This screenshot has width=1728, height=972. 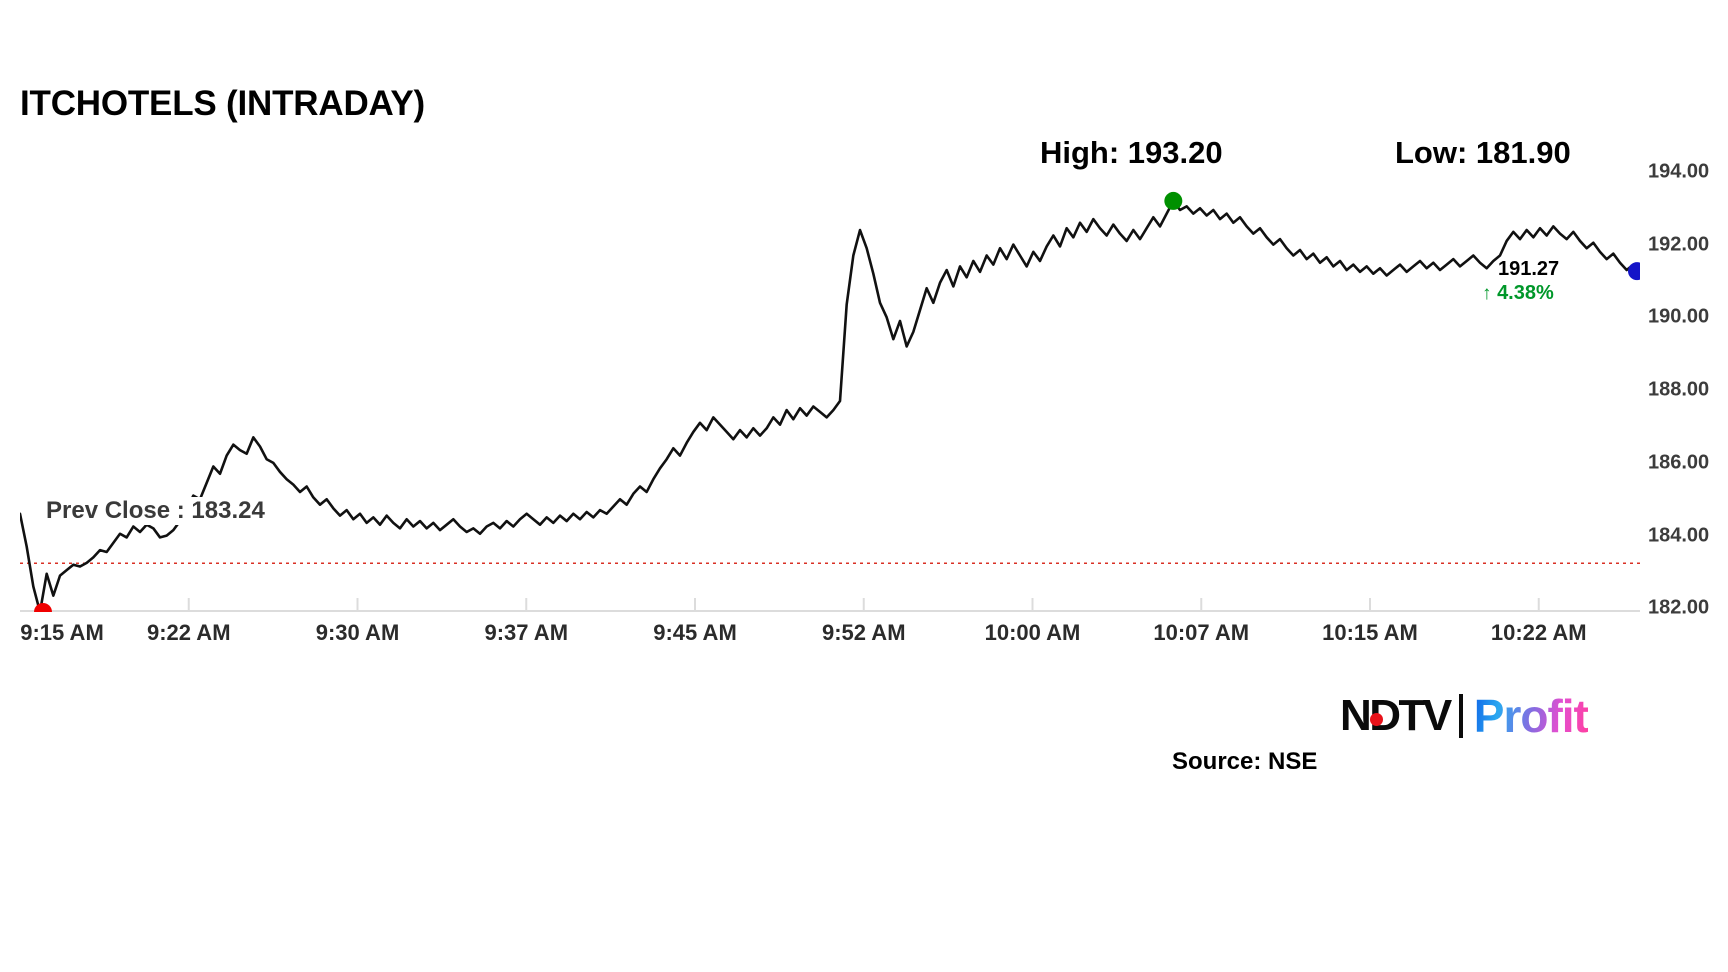 What do you see at coordinates (526, 632) in the screenshot?
I see `x-axis-tick: 9:37 AM` at bounding box center [526, 632].